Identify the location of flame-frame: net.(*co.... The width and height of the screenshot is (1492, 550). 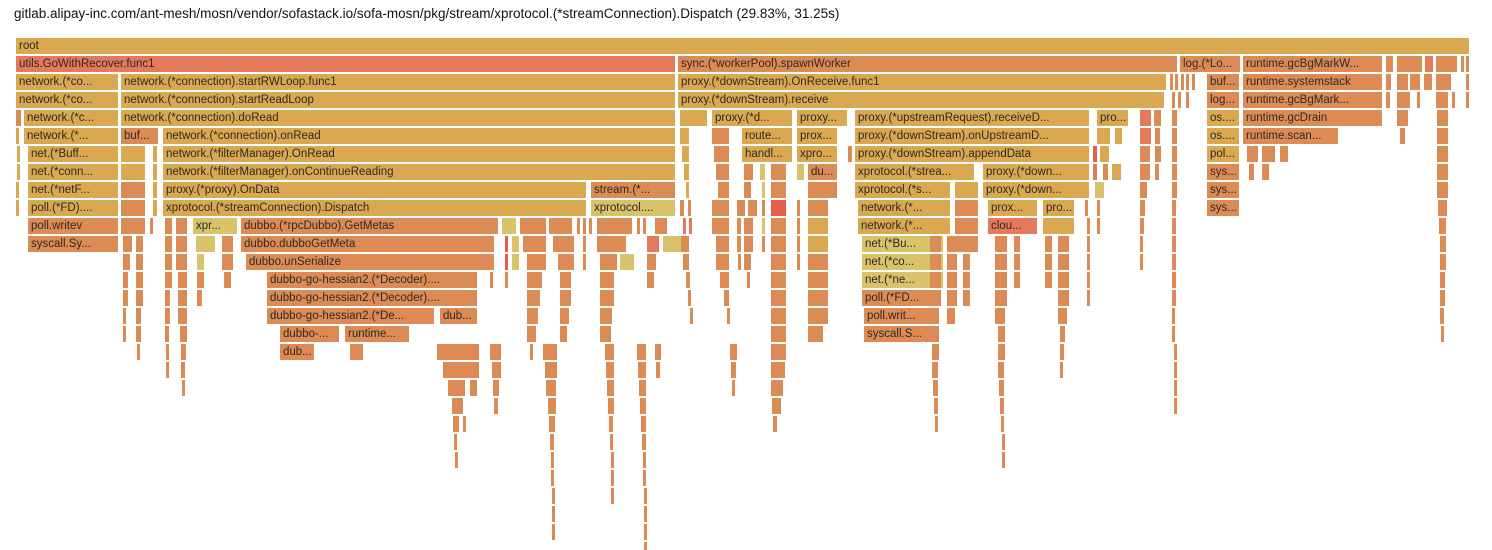
(902, 262).